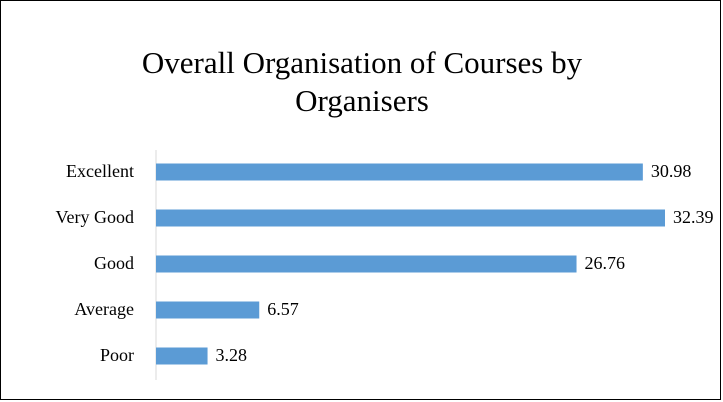 The width and height of the screenshot is (723, 402). What do you see at coordinates (605, 263) in the screenshot?
I see `data-label: 26.76` at bounding box center [605, 263].